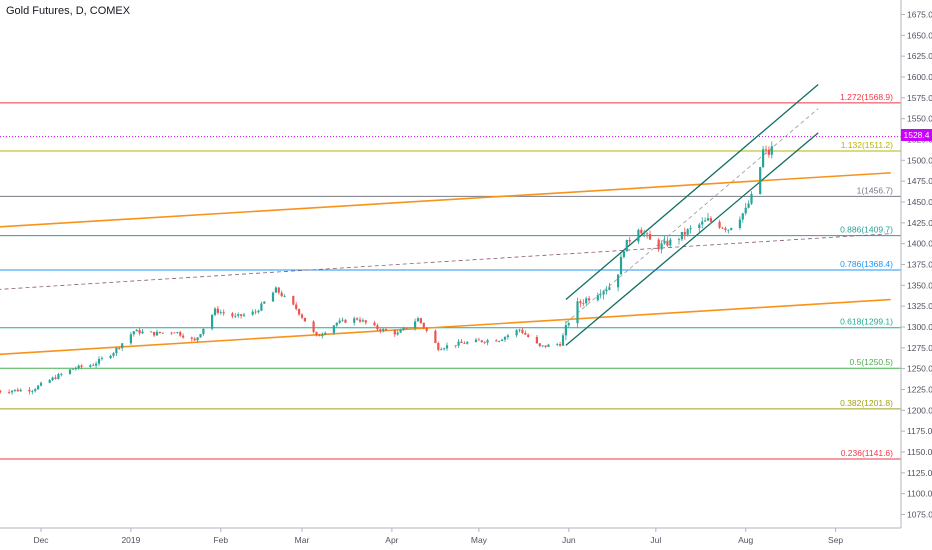 This screenshot has width=932, height=550. What do you see at coordinates (919, 431) in the screenshot?
I see `price-tick-label: 1175.0` at bounding box center [919, 431].